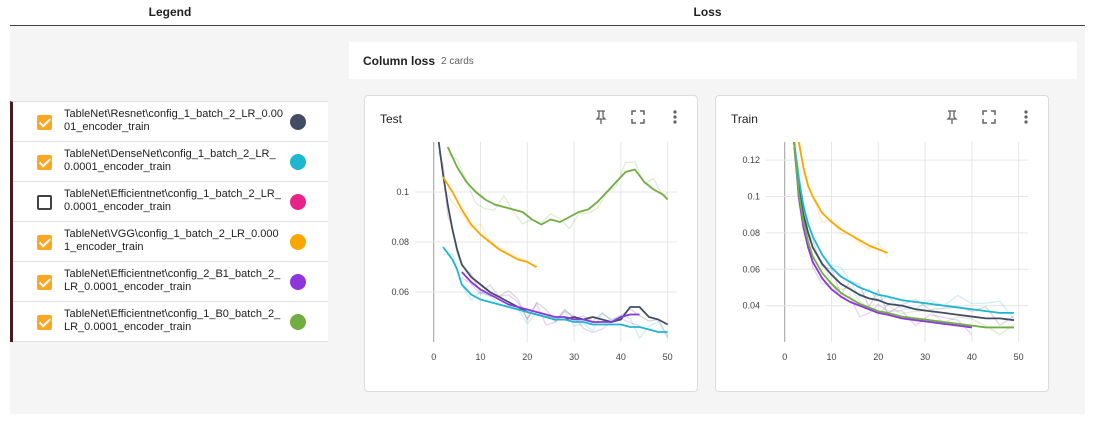  What do you see at coordinates (391, 119) in the screenshot?
I see `card-title: Test` at bounding box center [391, 119].